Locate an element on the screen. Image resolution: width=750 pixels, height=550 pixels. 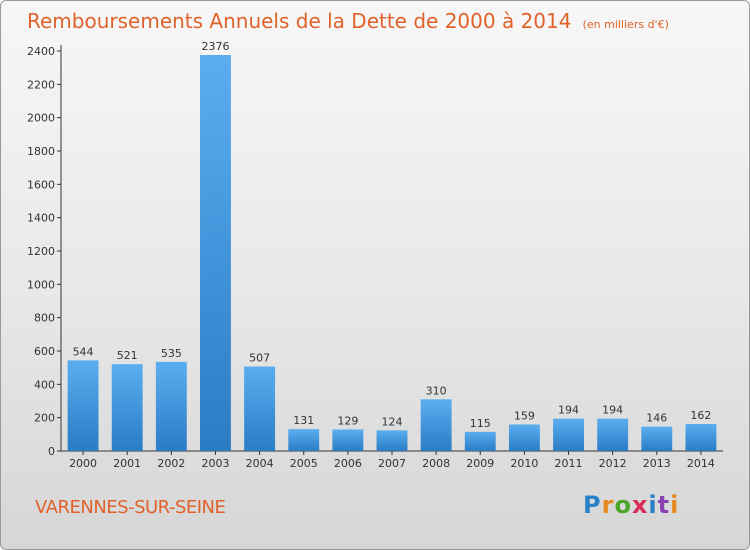
y-tick-label: 2000 is located at coordinates (41, 118).